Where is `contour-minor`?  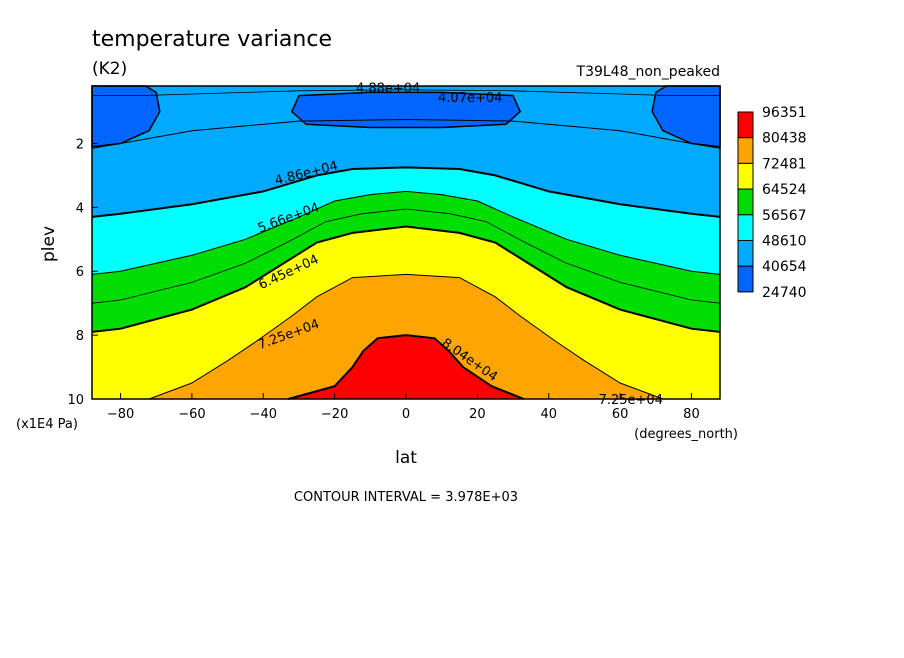
contour-minor is located at coordinates (406, 256).